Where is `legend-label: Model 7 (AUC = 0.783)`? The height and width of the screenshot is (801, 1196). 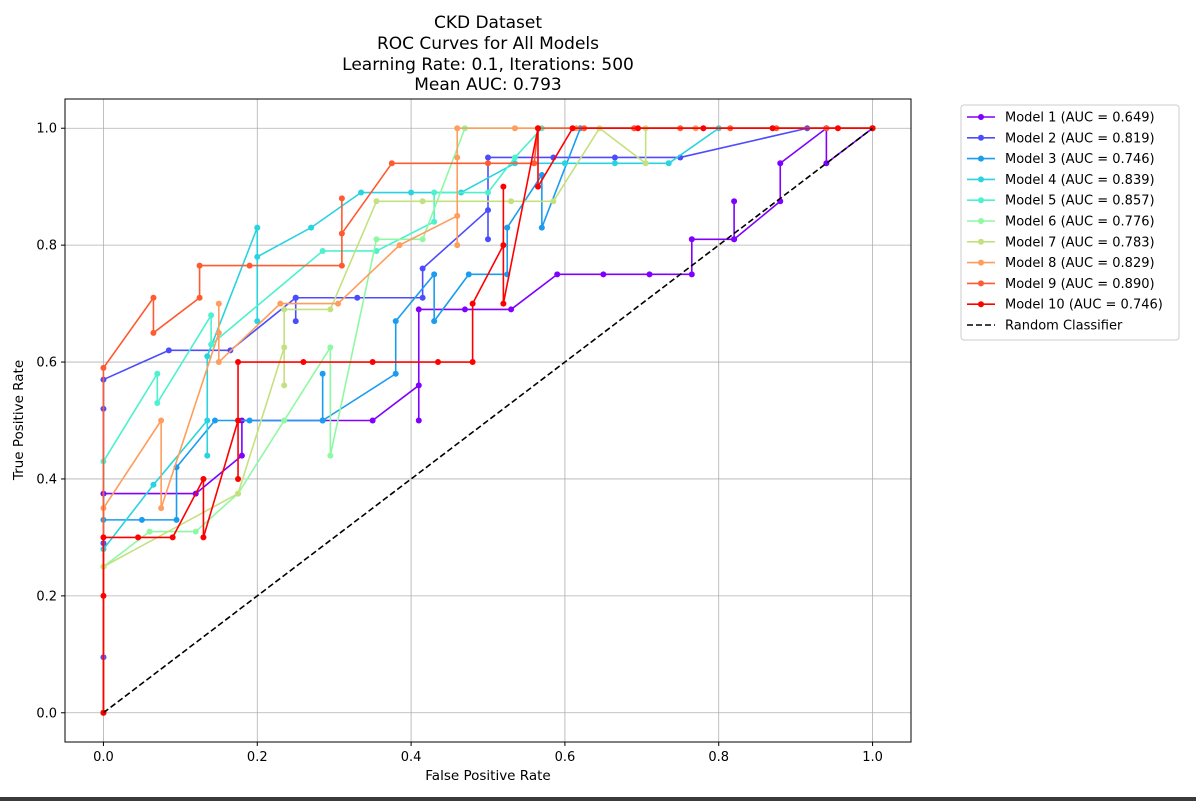 legend-label: Model 7 (AUC = 0.783) is located at coordinates (1080, 242).